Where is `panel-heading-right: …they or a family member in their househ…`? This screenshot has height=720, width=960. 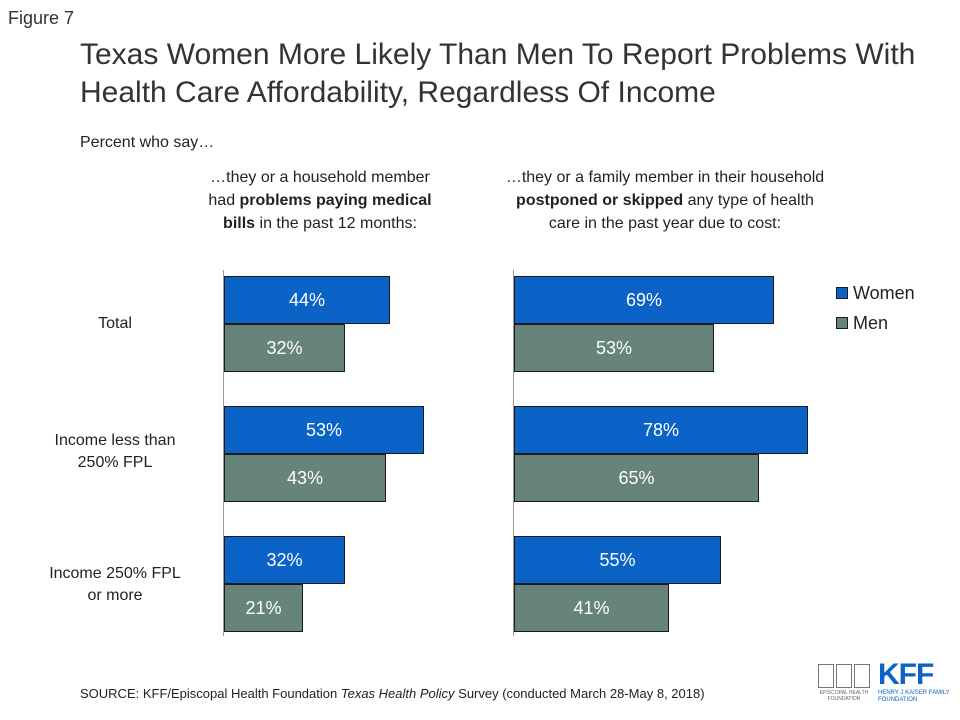
panel-heading-right: …they or a family member in their househ… is located at coordinates (665, 200).